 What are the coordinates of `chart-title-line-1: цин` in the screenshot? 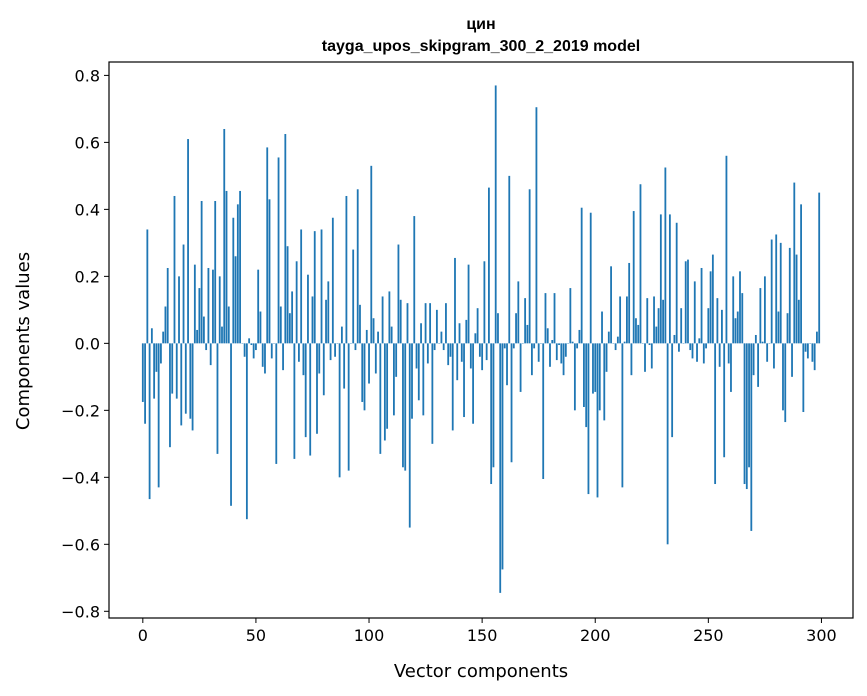 It's located at (480, 24).